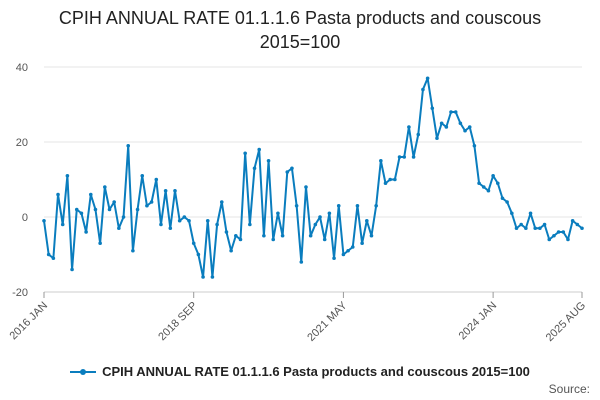  What do you see at coordinates (28, 321) in the screenshot?
I see `x-tick-label: 2016 JAN` at bounding box center [28, 321].